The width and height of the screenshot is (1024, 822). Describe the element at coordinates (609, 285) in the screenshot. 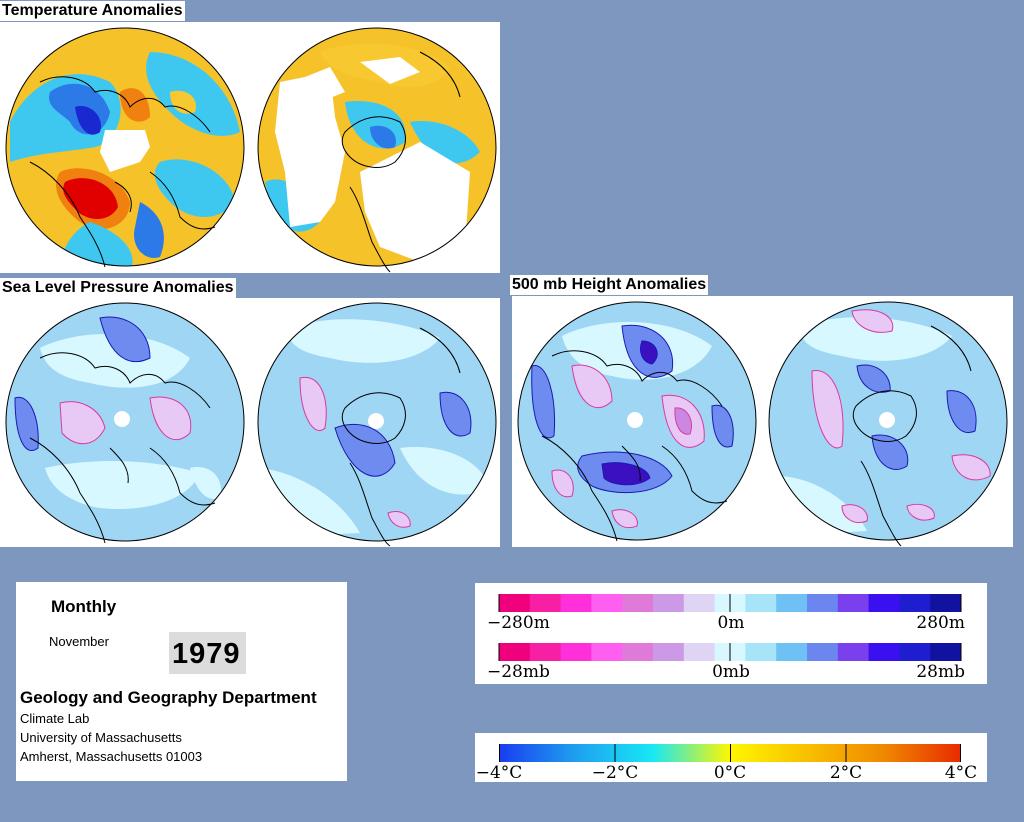

I see `height500-title: 500 mb Height Anomalies` at that location.